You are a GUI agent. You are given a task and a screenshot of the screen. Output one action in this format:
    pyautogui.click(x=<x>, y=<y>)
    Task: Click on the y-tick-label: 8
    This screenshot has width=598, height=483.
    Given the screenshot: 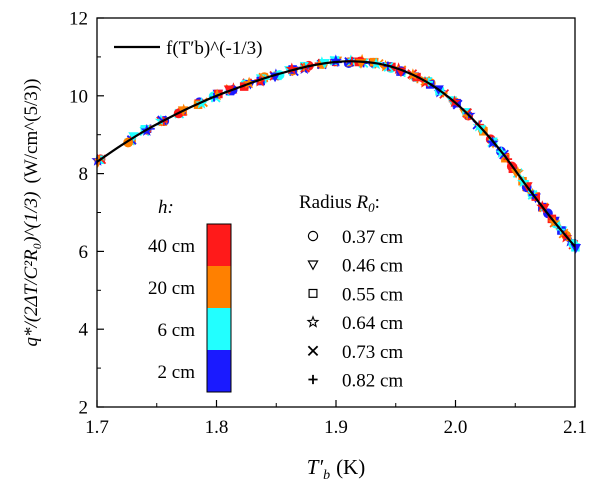 What is the action you would take?
    pyautogui.click(x=84, y=174)
    